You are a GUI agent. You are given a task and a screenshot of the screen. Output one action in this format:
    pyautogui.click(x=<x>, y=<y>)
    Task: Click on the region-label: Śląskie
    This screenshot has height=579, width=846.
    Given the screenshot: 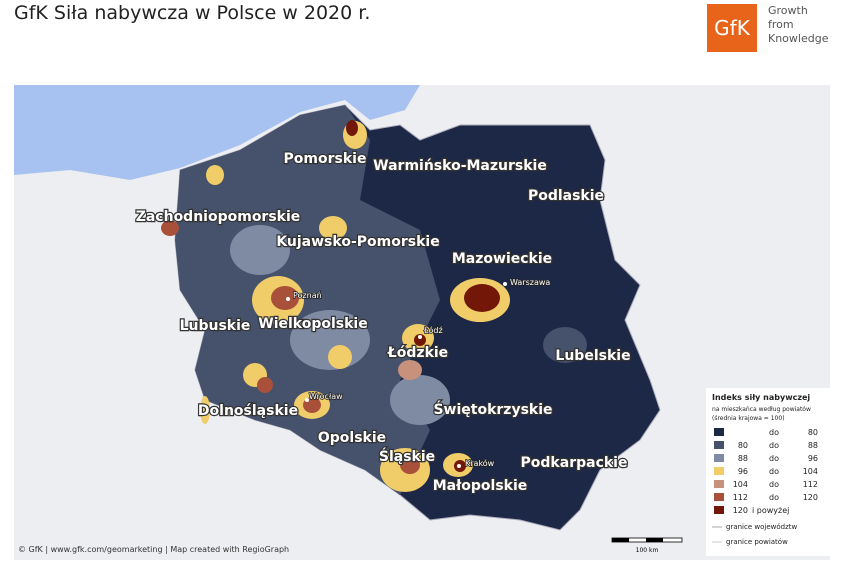 What is the action you would take?
    pyautogui.click(x=407, y=456)
    